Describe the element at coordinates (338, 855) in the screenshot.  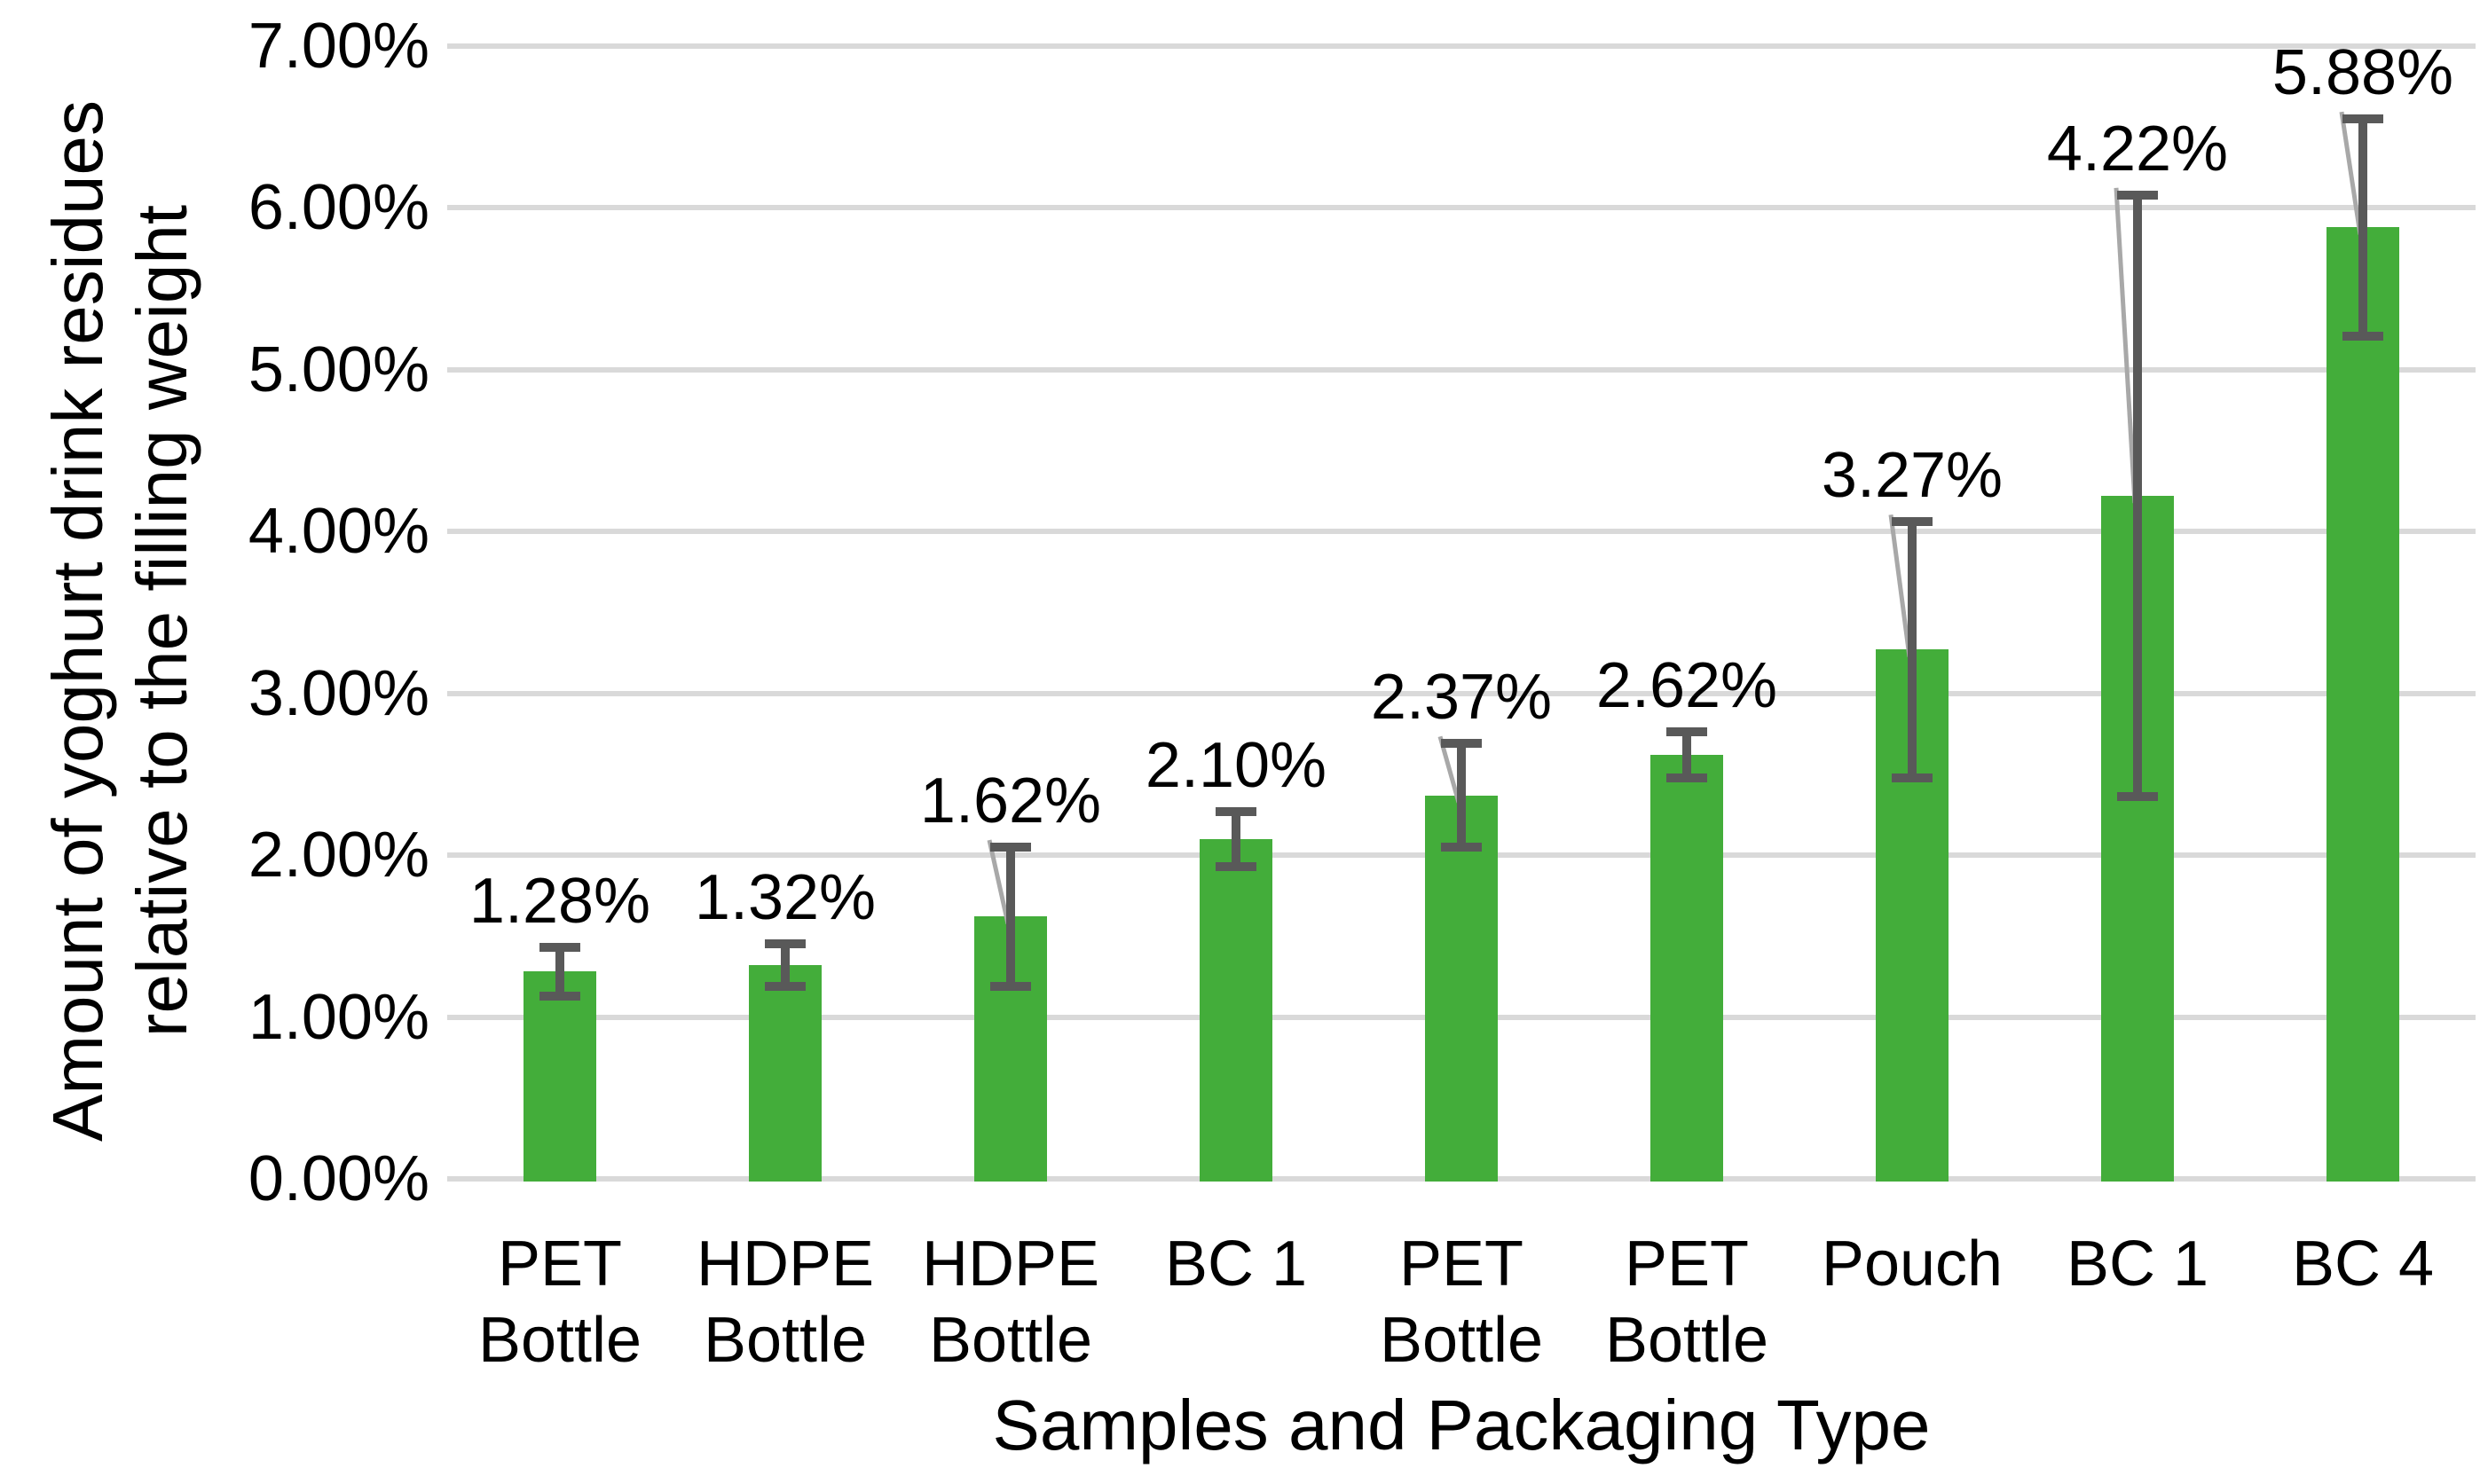
I see `y-axis-tick-label: 2.00%` at that location.